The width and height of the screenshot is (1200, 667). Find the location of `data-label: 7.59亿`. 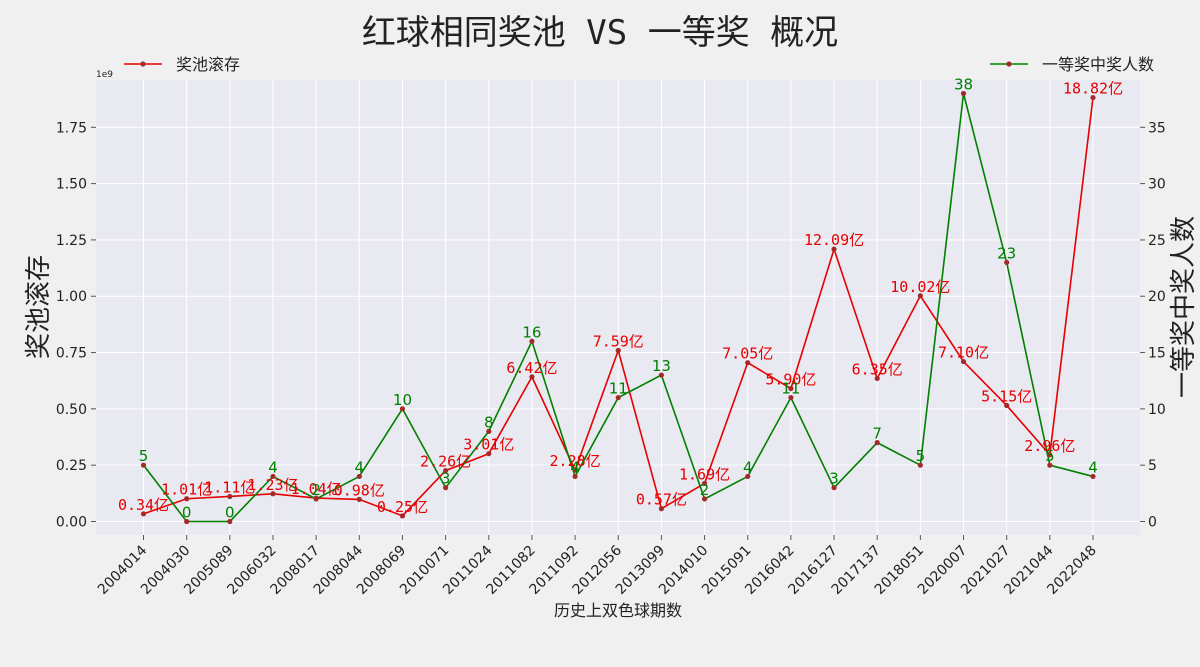

data-label: 7.59亿 is located at coordinates (618, 342).